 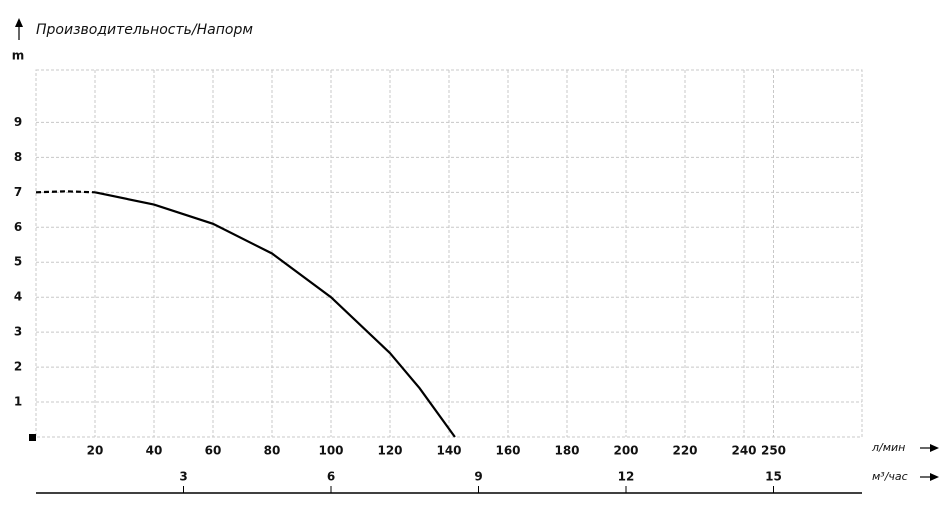 What do you see at coordinates (19, 22) in the screenshot?
I see `y-arrow-head` at bounding box center [19, 22].